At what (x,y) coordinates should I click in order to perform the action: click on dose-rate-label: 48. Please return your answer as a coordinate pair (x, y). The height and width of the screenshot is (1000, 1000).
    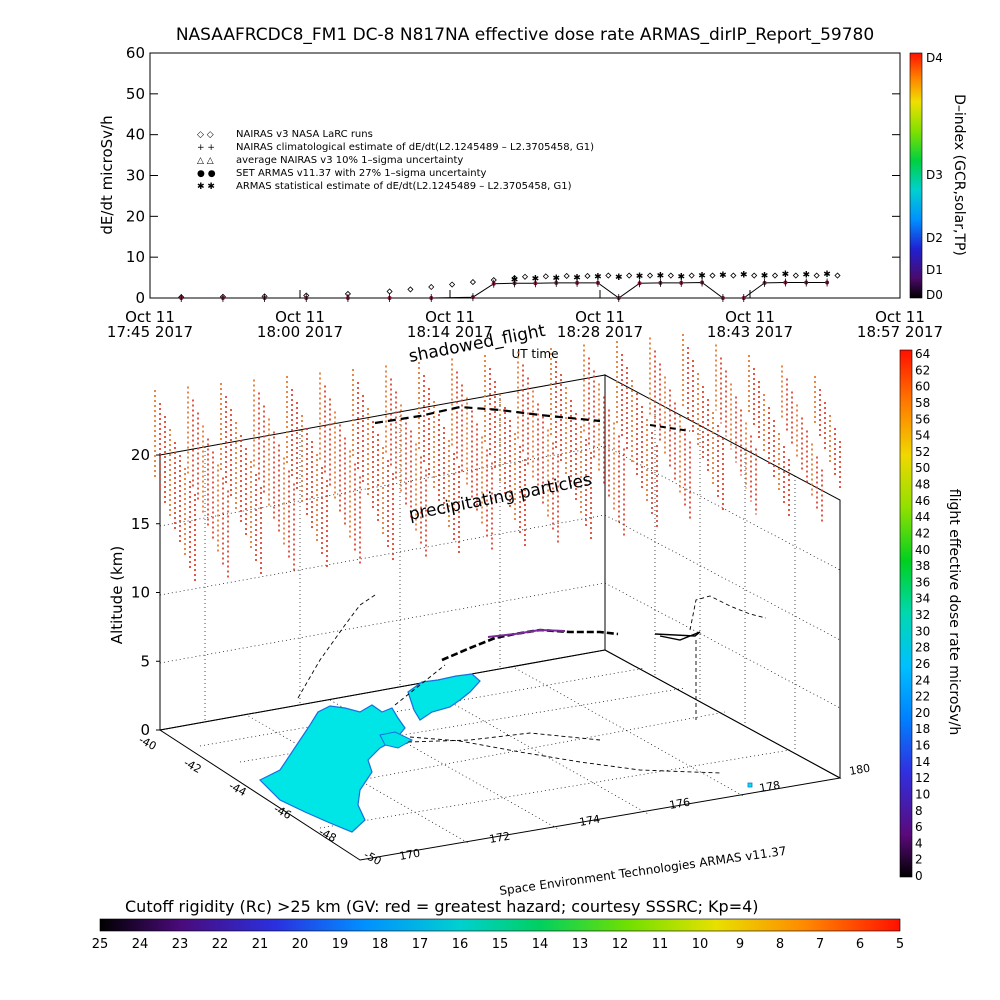
    Looking at the image, I should click on (922, 485).